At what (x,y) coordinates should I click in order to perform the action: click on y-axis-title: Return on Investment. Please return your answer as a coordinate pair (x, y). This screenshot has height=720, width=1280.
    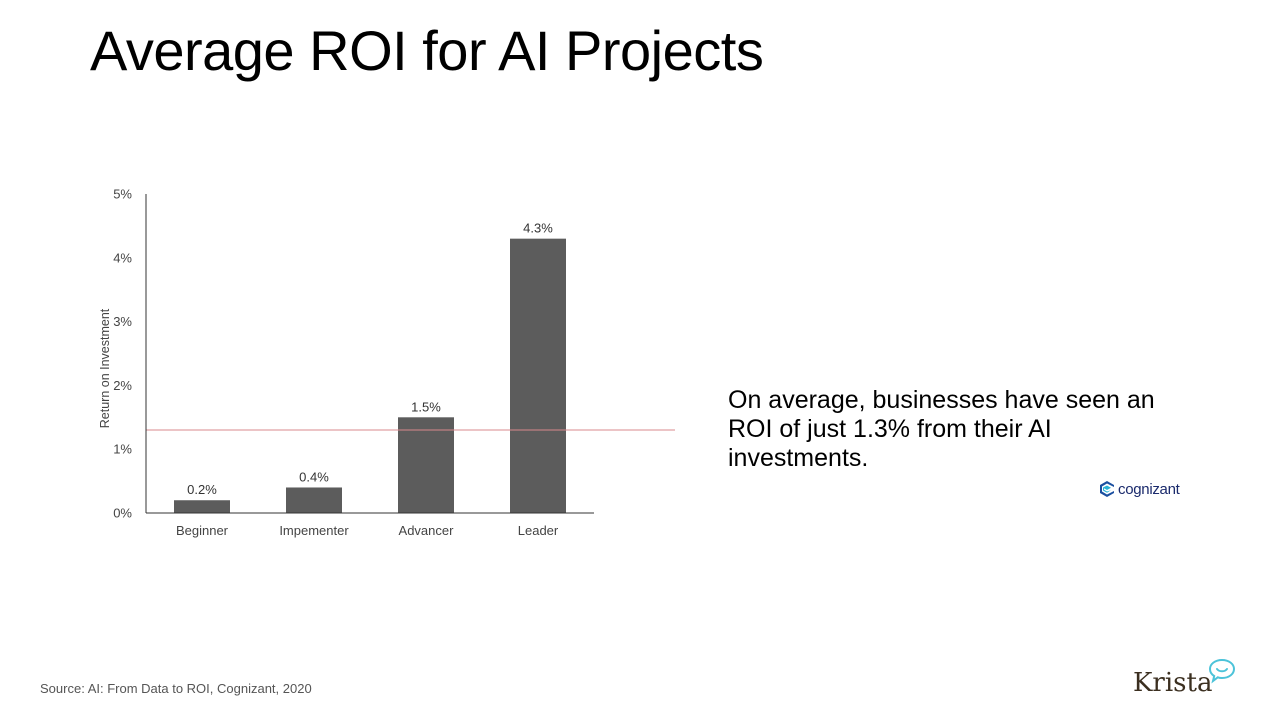
    Looking at the image, I should click on (105, 368).